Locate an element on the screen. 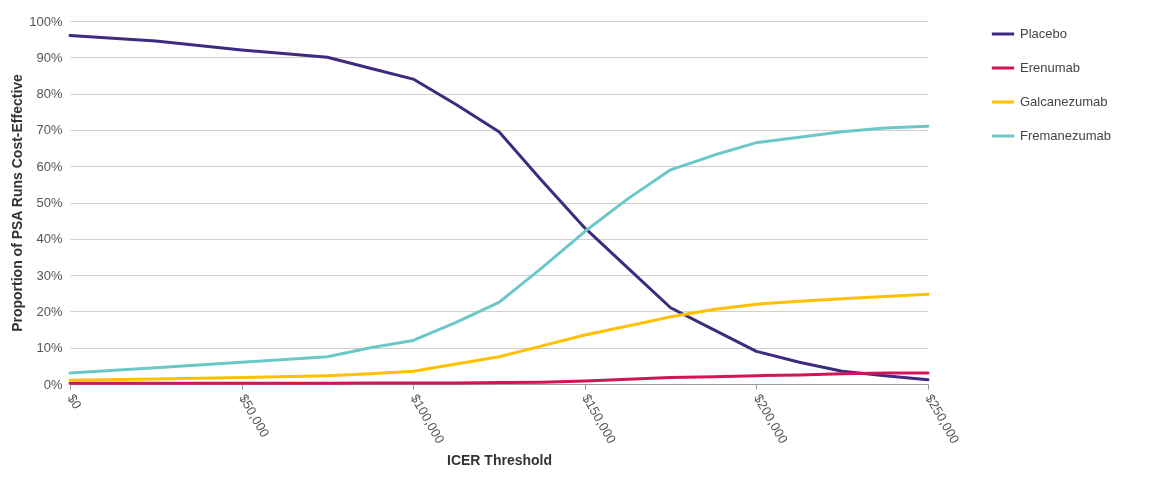  x-tick-label: $0 is located at coordinates (74, 401).